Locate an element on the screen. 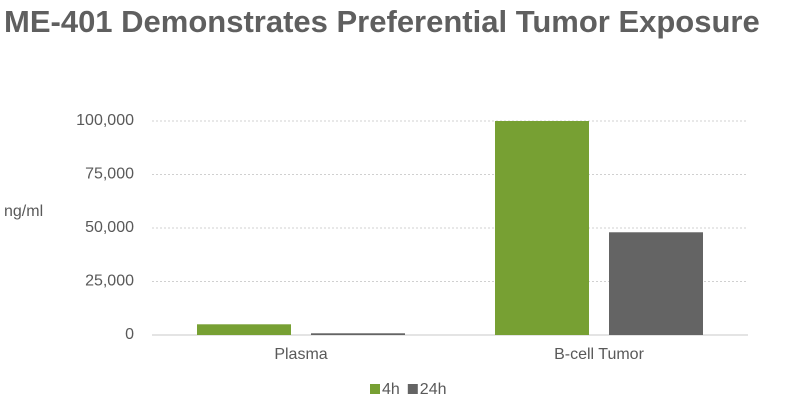 The height and width of the screenshot is (413, 803). y-tick-label: 100,000 is located at coordinates (105, 120).